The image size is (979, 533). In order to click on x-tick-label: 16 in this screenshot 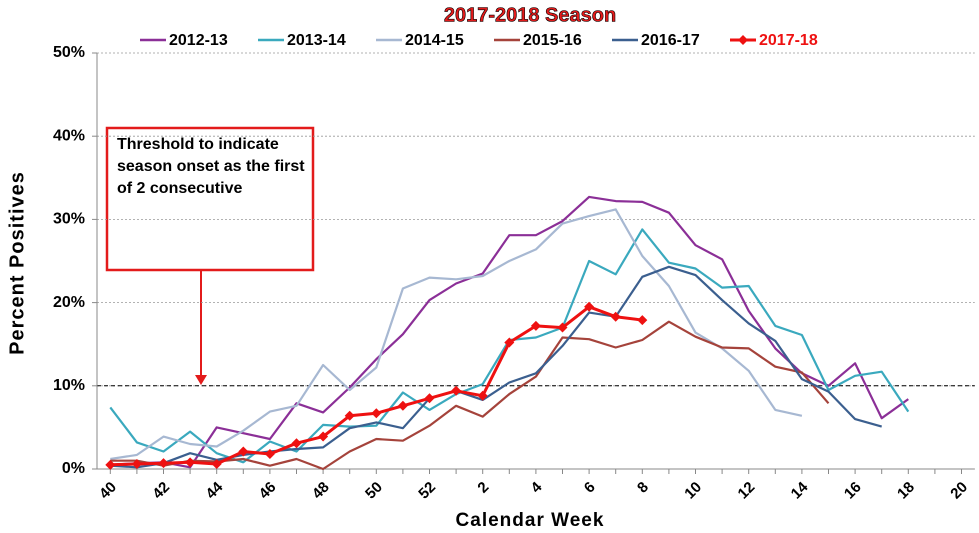, I will do `click(853, 491)`.